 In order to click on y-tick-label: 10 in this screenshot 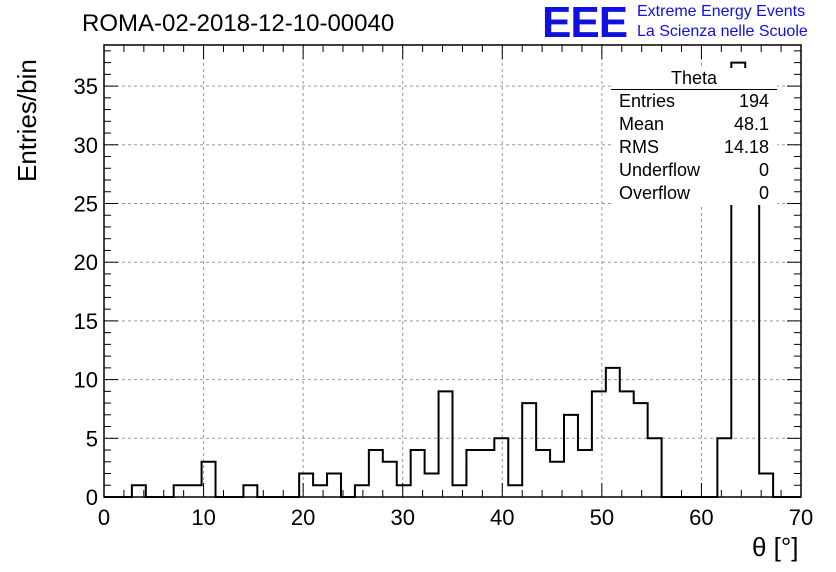, I will do `click(86, 380)`.